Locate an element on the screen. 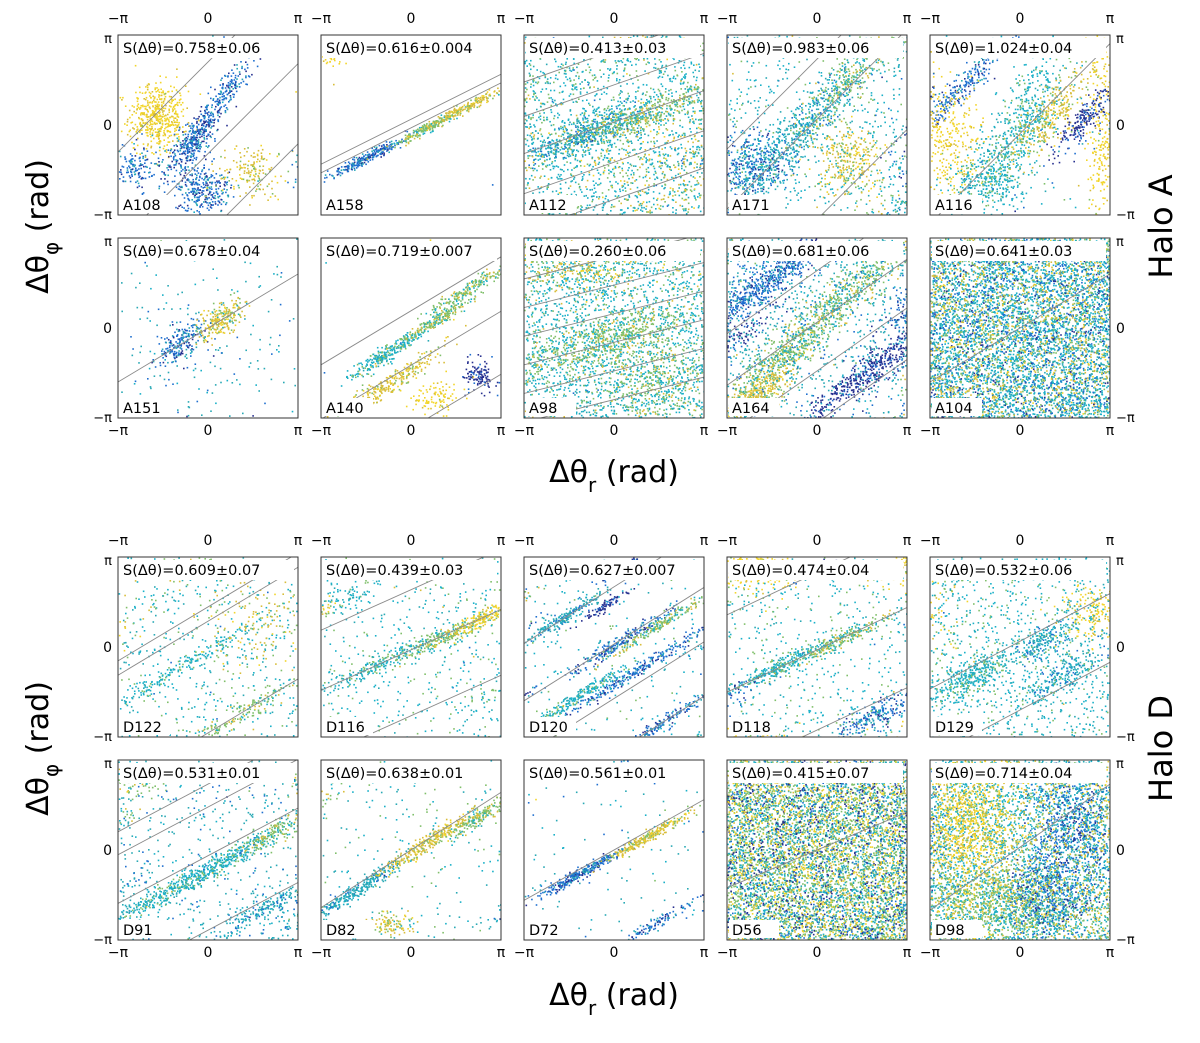 The image size is (1200, 1043). panel-id-label: A108 is located at coordinates (142, 206).